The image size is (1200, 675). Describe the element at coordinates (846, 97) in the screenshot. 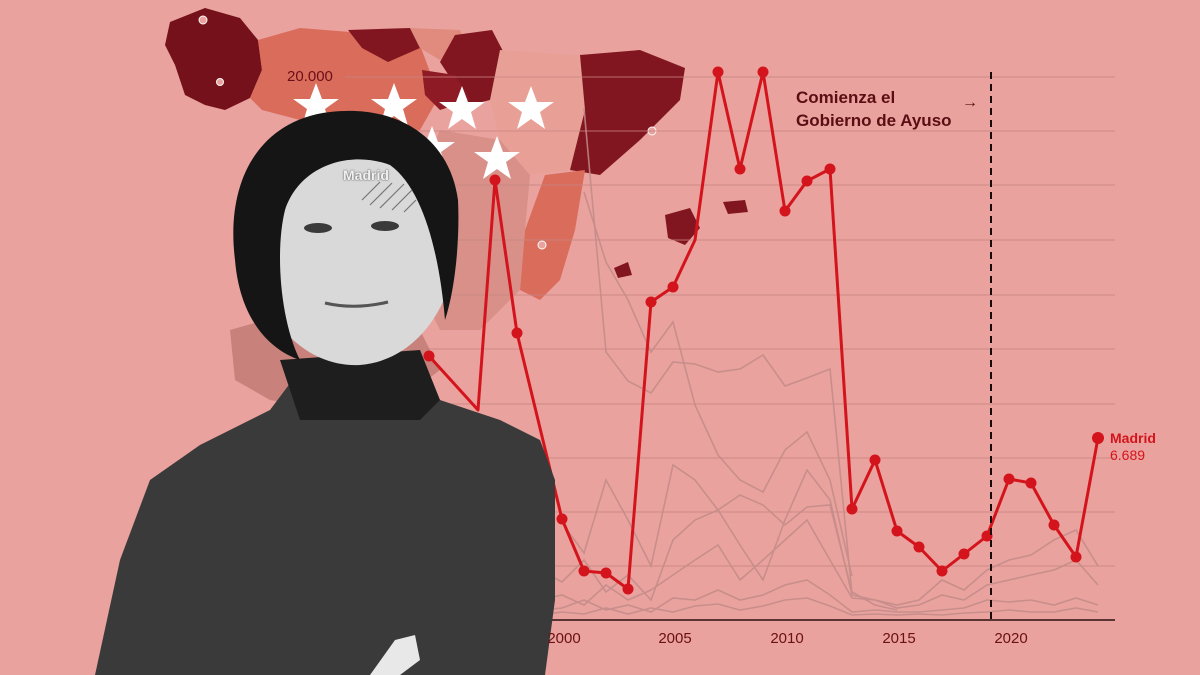

I see `annotation-line-1: Comienza el` at that location.